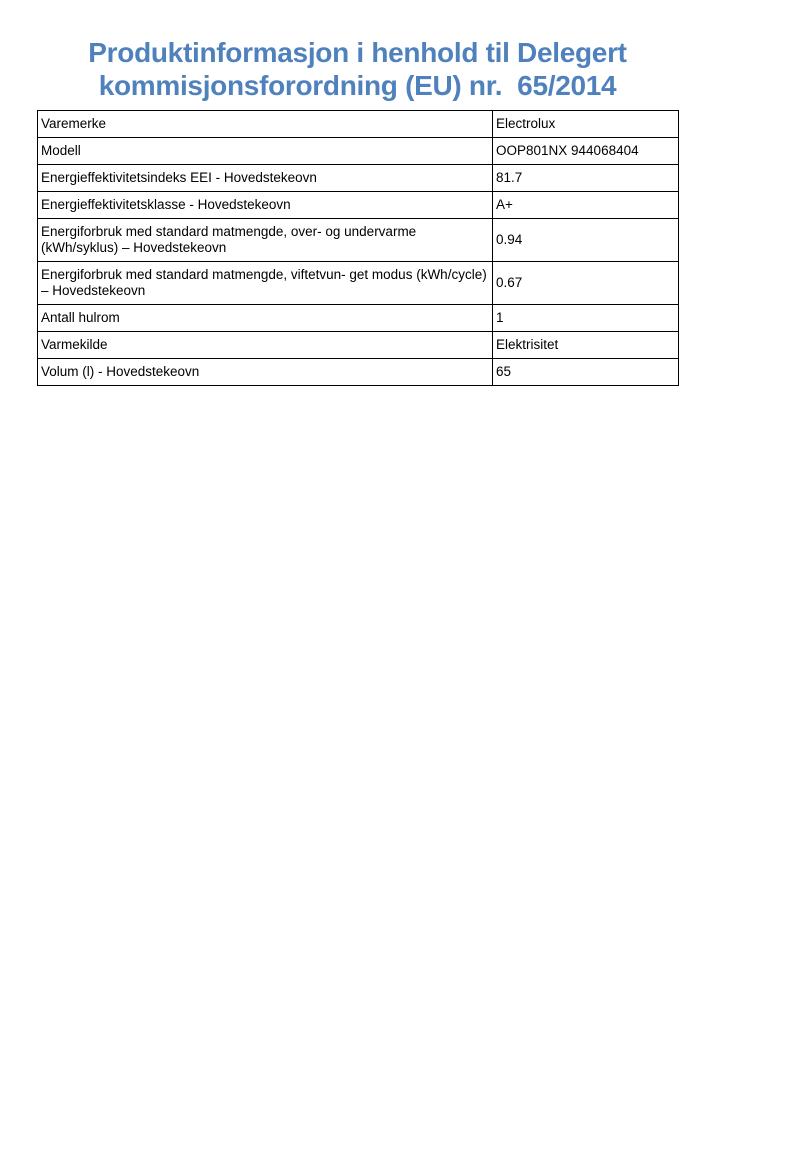 The height and width of the screenshot is (1170, 802). I want to click on row-value-cell: 65, so click(585, 372).